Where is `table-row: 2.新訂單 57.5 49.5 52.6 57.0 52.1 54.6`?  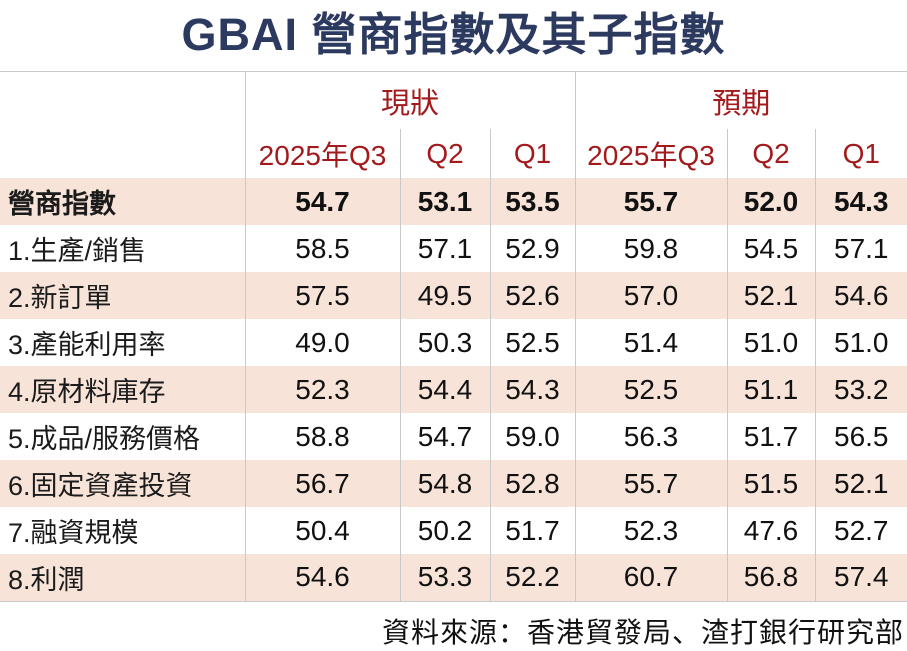 table-row: 2.新訂單 57.5 49.5 52.6 57.0 52.1 54.6 is located at coordinates (453, 295).